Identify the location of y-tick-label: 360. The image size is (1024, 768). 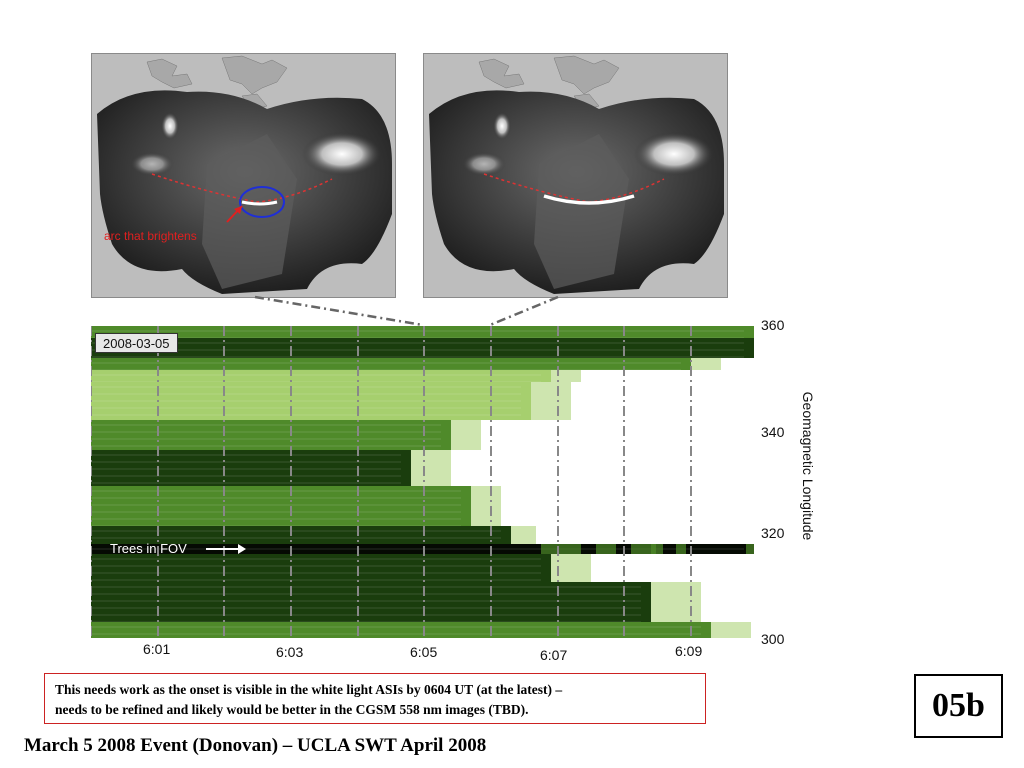
(773, 325).